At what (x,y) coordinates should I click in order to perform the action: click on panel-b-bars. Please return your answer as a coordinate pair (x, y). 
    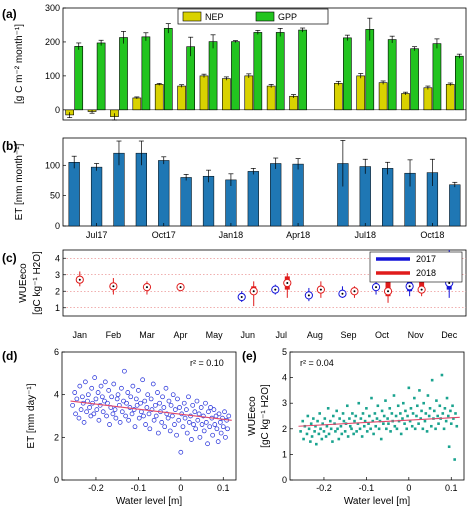
    Looking at the image, I should click on (264, 183).